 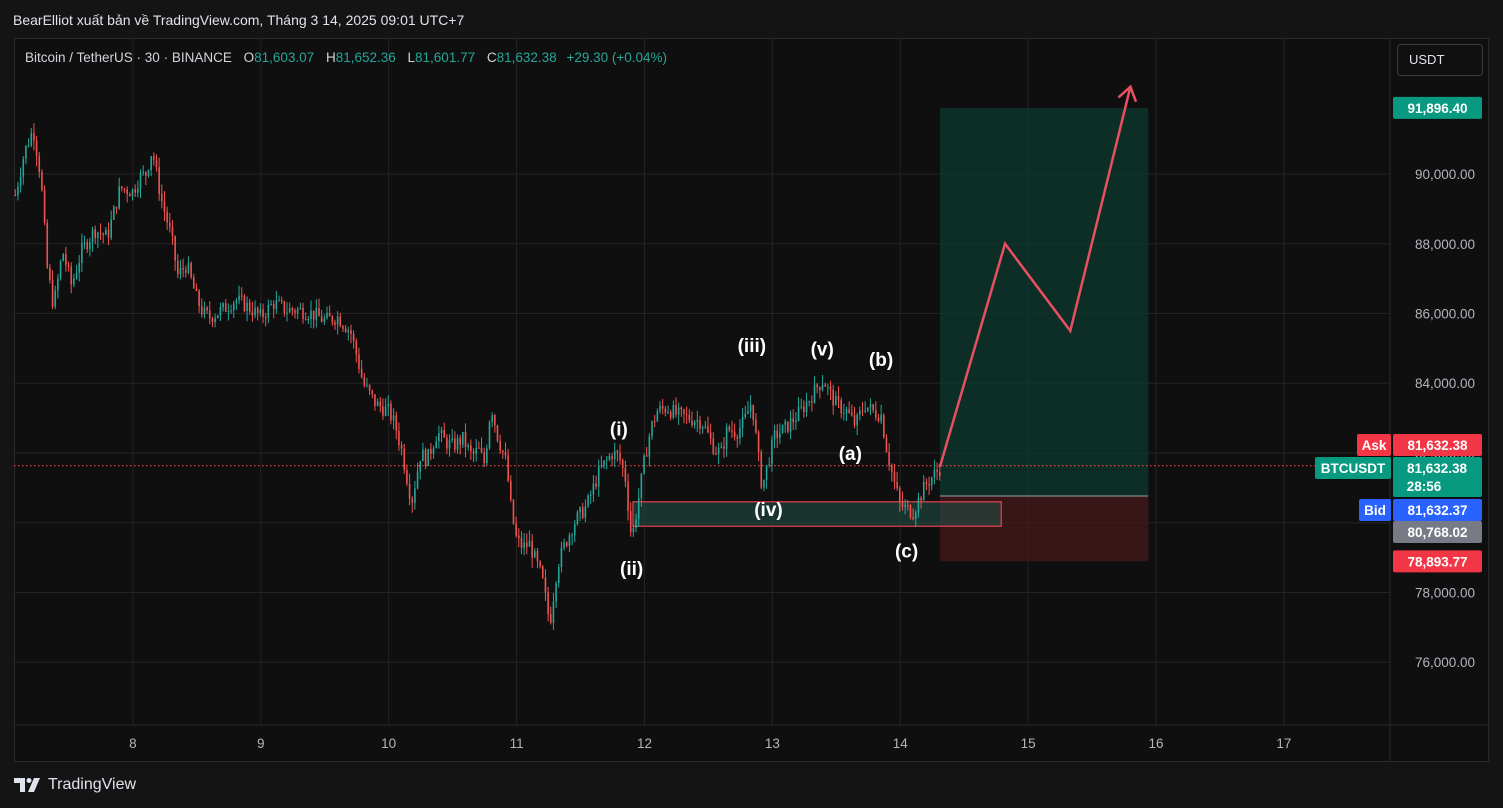 I want to click on target-price-label-bg, so click(x=1437, y=107).